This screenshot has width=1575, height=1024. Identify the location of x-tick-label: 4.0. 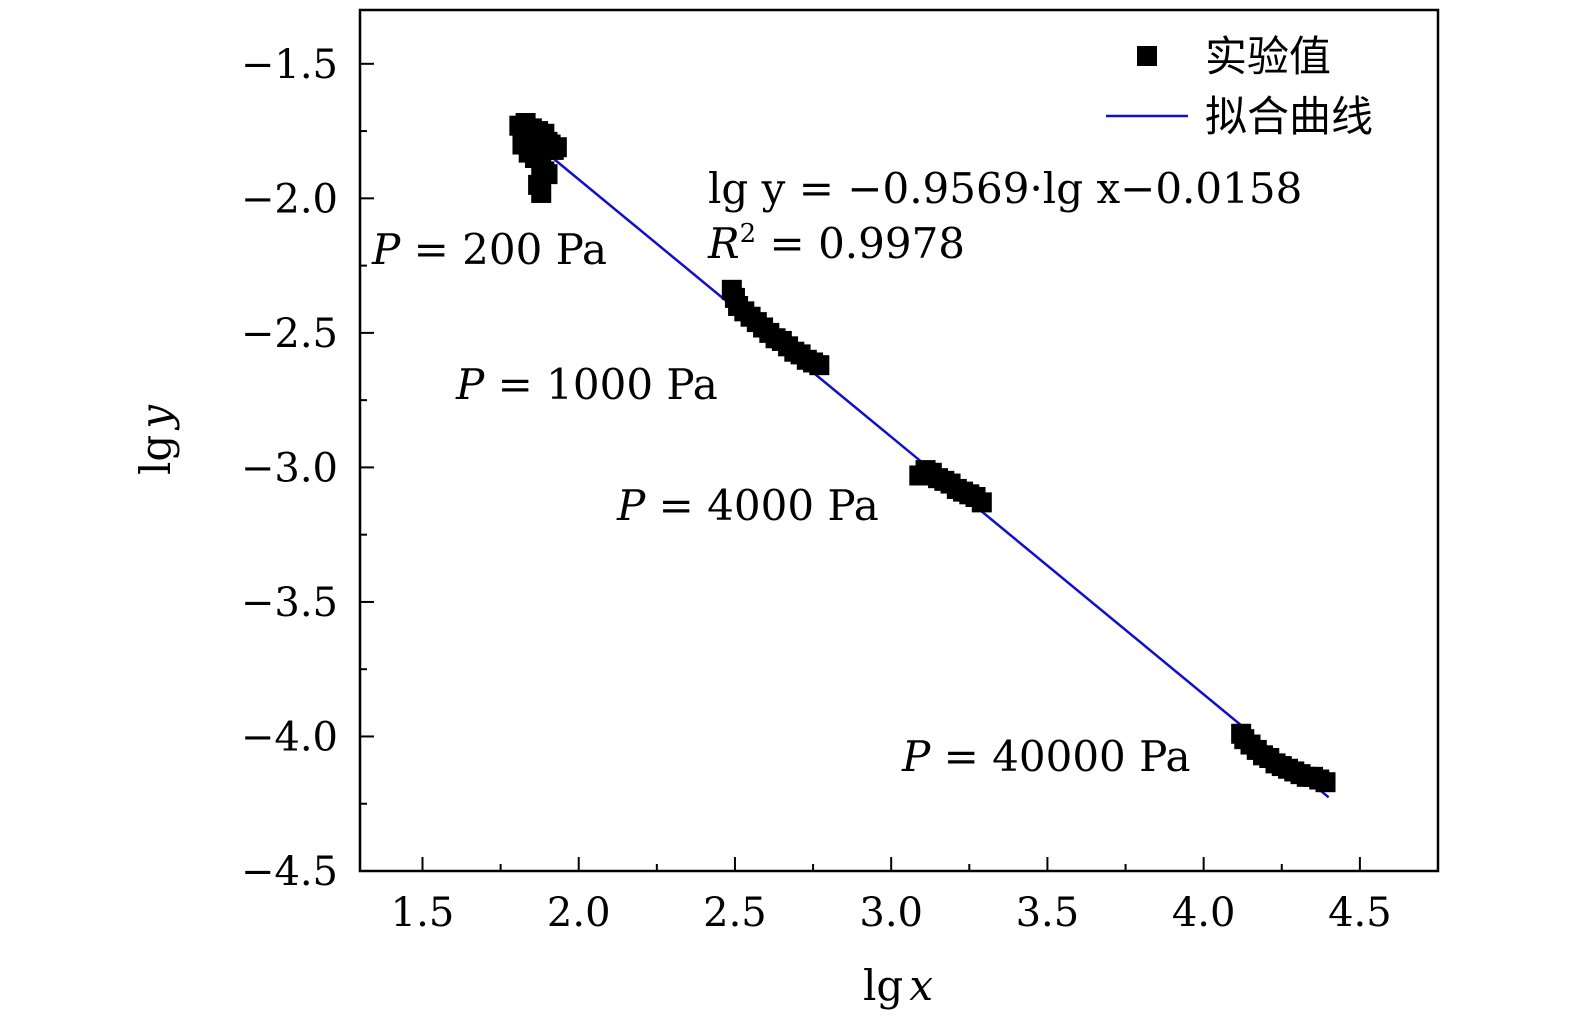
(1204, 913).